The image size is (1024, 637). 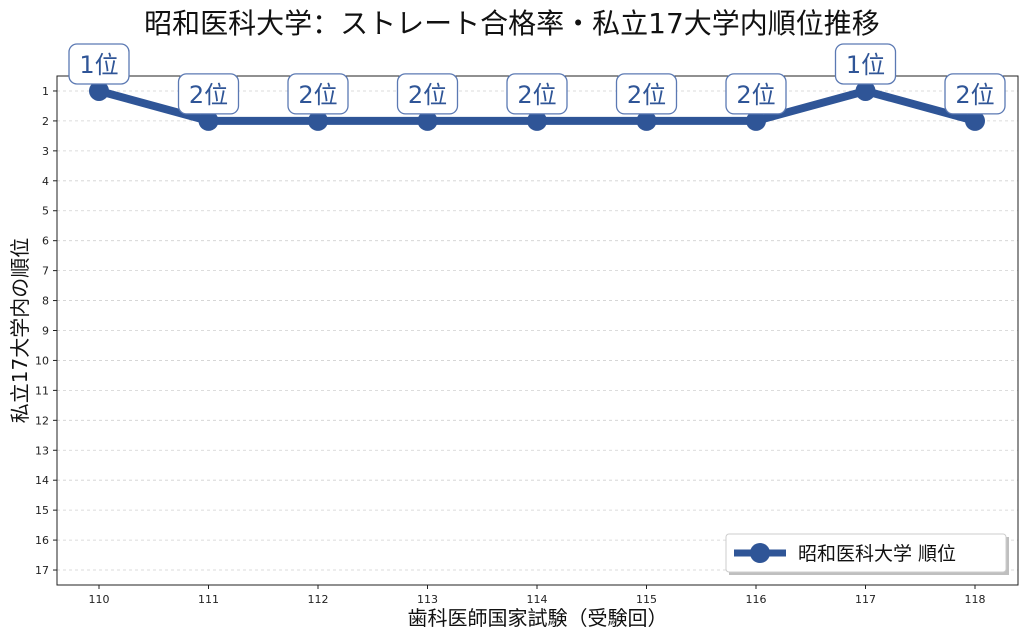 What do you see at coordinates (756, 599) in the screenshot?
I see `x-tick-label: 116` at bounding box center [756, 599].